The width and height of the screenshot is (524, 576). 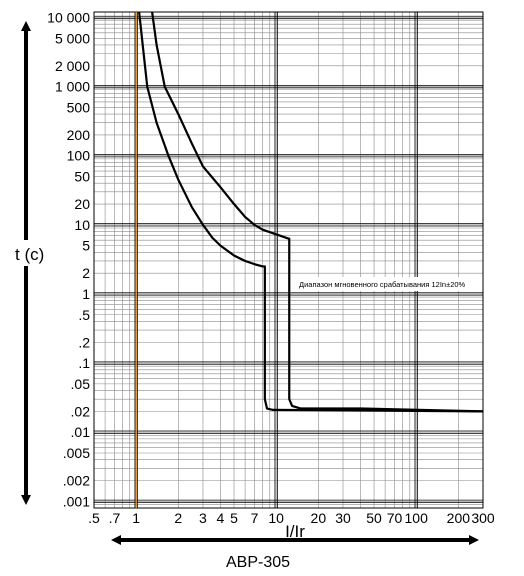 What do you see at coordinates (483, 518) in the screenshot?
I see `x-tick-label: 300` at bounding box center [483, 518].